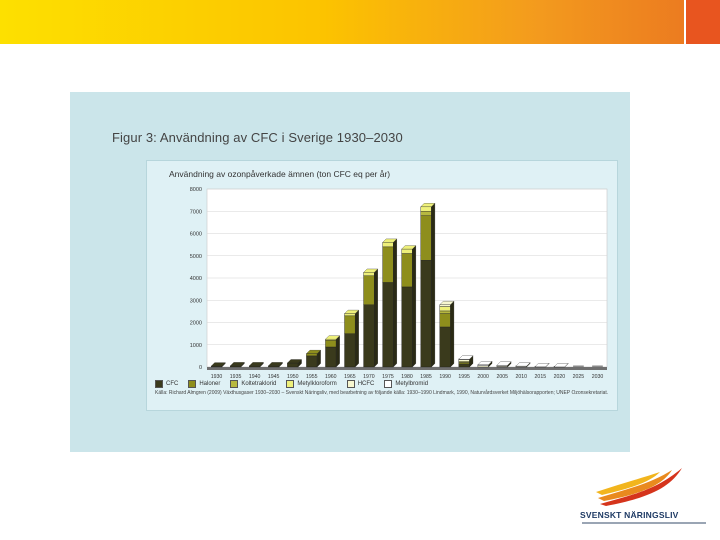 This screenshot has width=720, height=540. I want to click on x-tick-label: 2000, so click(483, 377).